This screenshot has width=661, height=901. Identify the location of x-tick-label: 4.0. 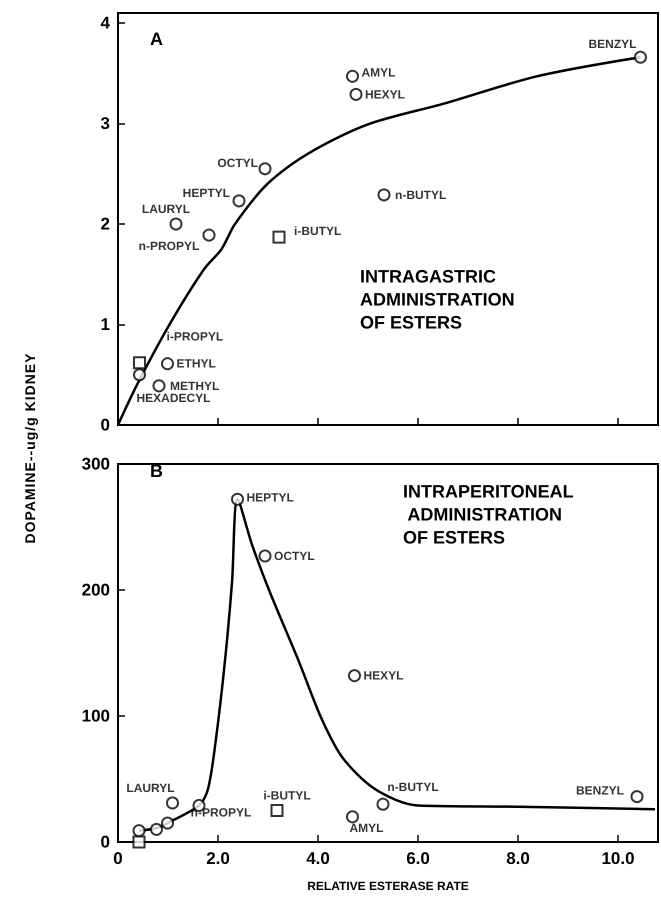
(318, 858).